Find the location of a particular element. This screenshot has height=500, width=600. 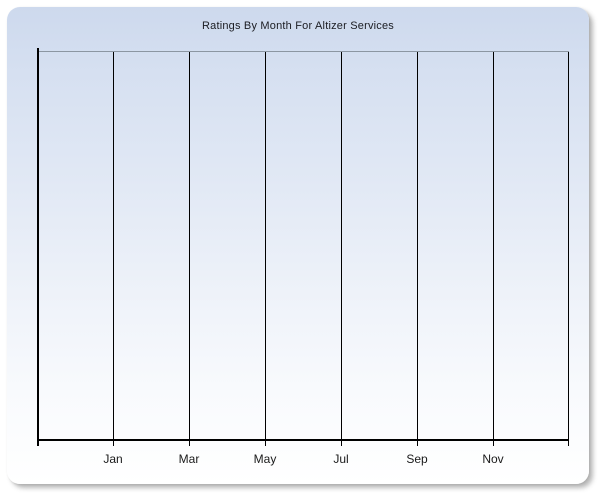

x-axis-tick-label: May is located at coordinates (265, 459).